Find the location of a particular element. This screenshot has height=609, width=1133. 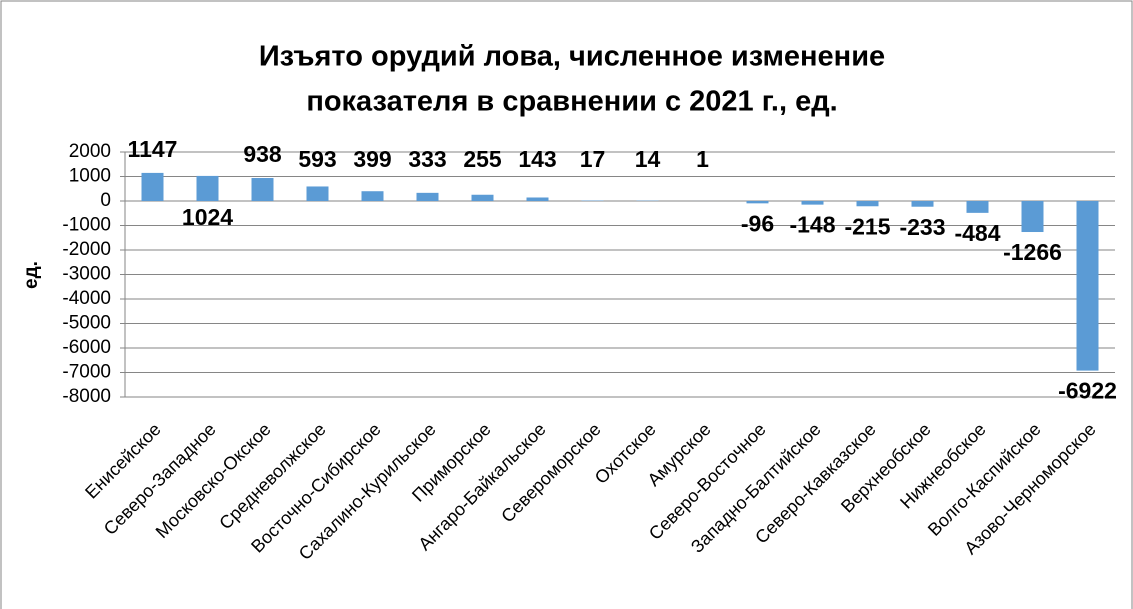

data-label: -6922 is located at coordinates (1087, 391).